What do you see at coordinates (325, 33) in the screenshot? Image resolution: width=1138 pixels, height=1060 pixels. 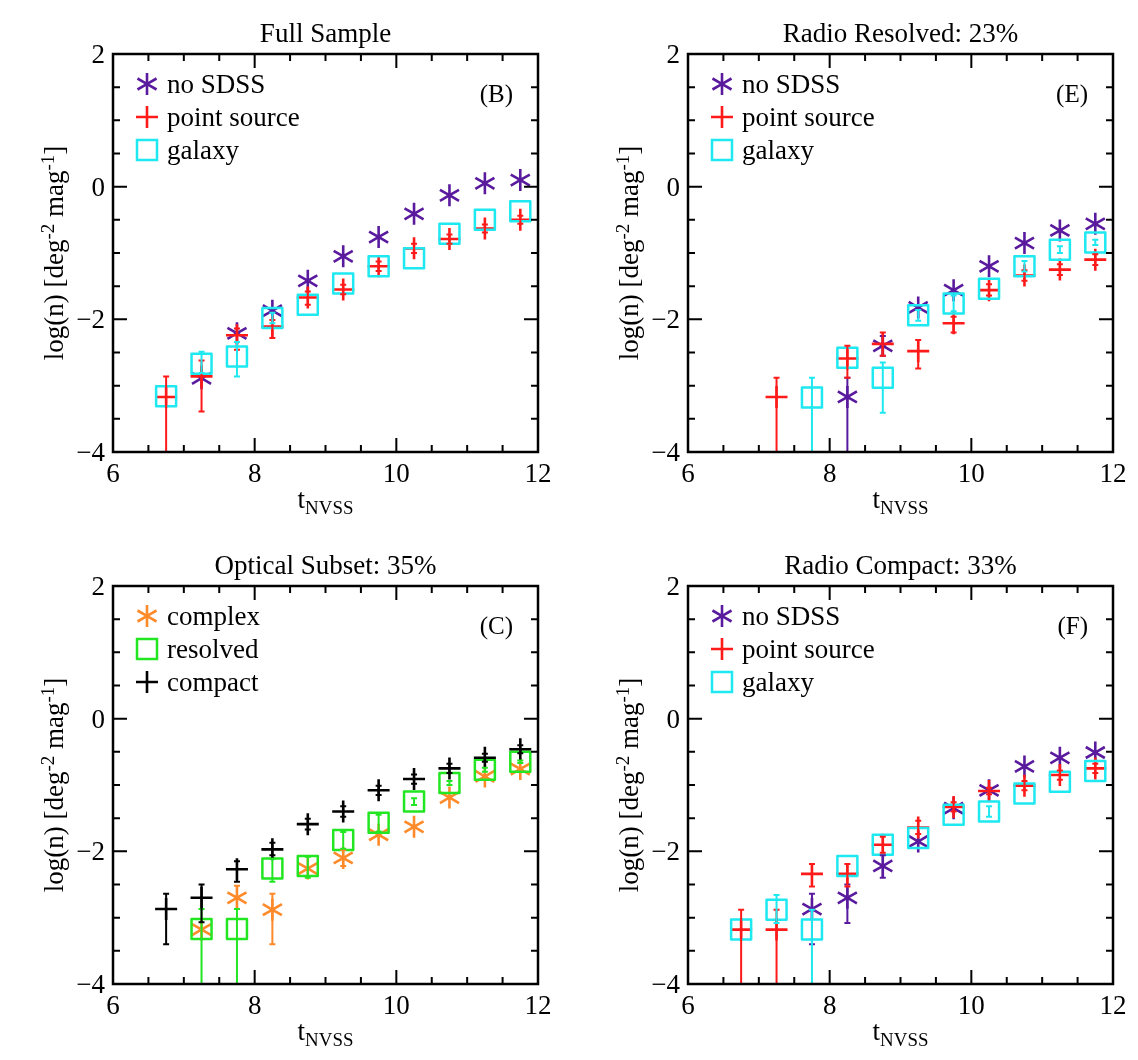 I see `chart-title: Full Sample` at bounding box center [325, 33].